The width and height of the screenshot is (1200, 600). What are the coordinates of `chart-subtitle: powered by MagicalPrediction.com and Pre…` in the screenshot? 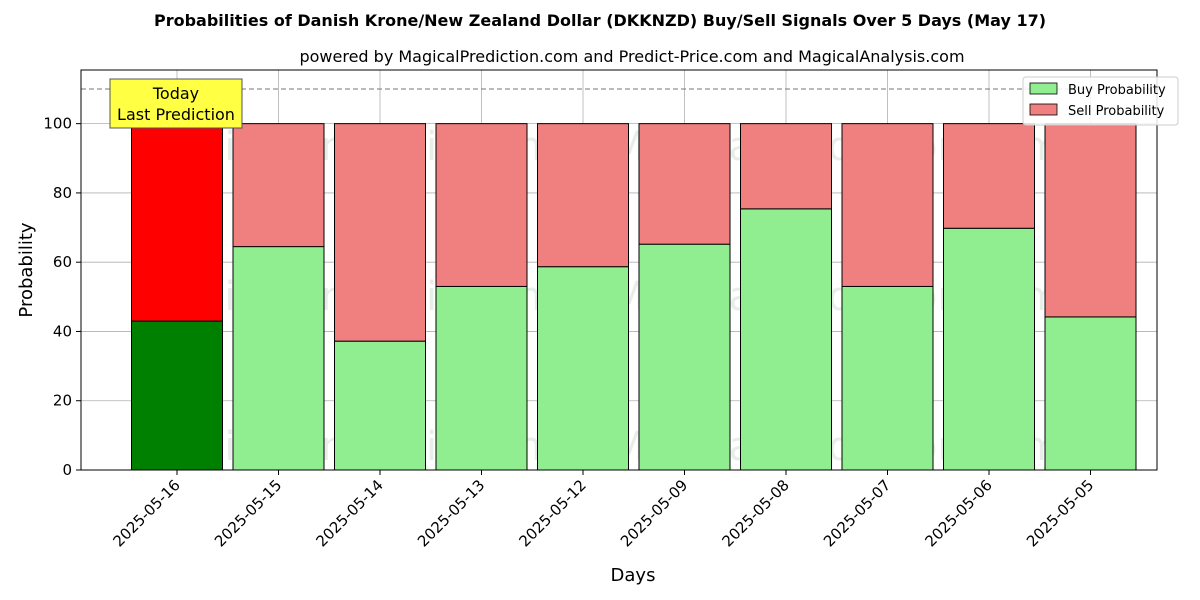 It's located at (631, 56).